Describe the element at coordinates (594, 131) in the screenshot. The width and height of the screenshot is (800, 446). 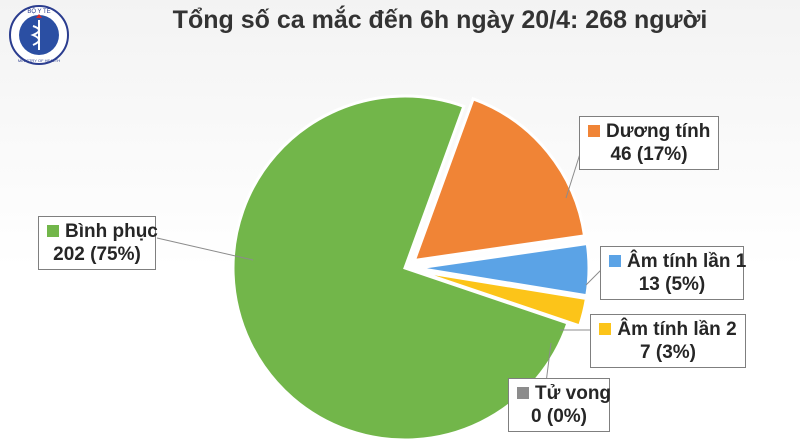
I see `legend-swatch-duong-tinh` at that location.